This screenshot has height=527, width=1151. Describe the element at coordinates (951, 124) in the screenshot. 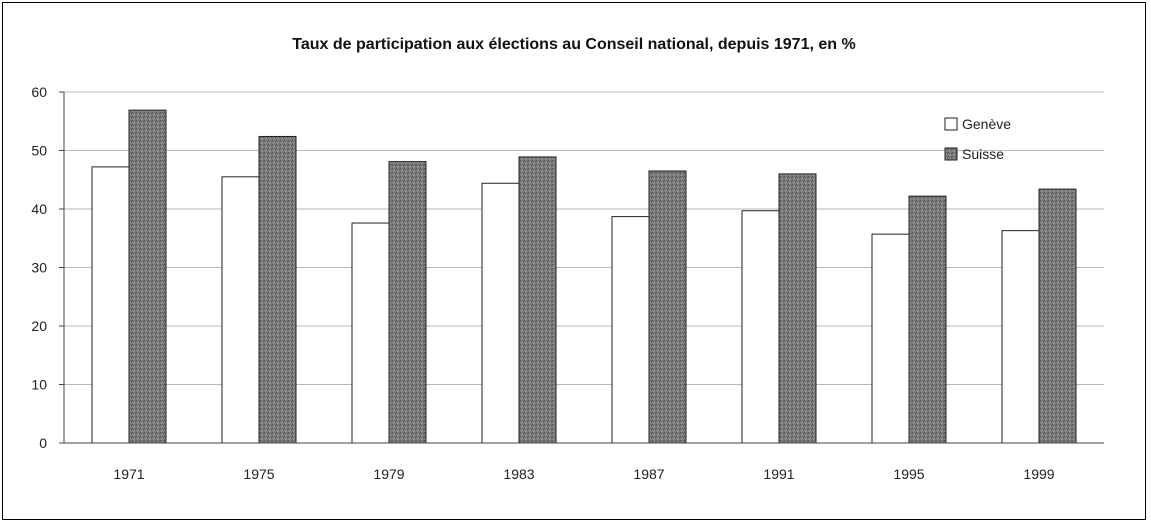

I see `legend-swatch-geneve` at that location.